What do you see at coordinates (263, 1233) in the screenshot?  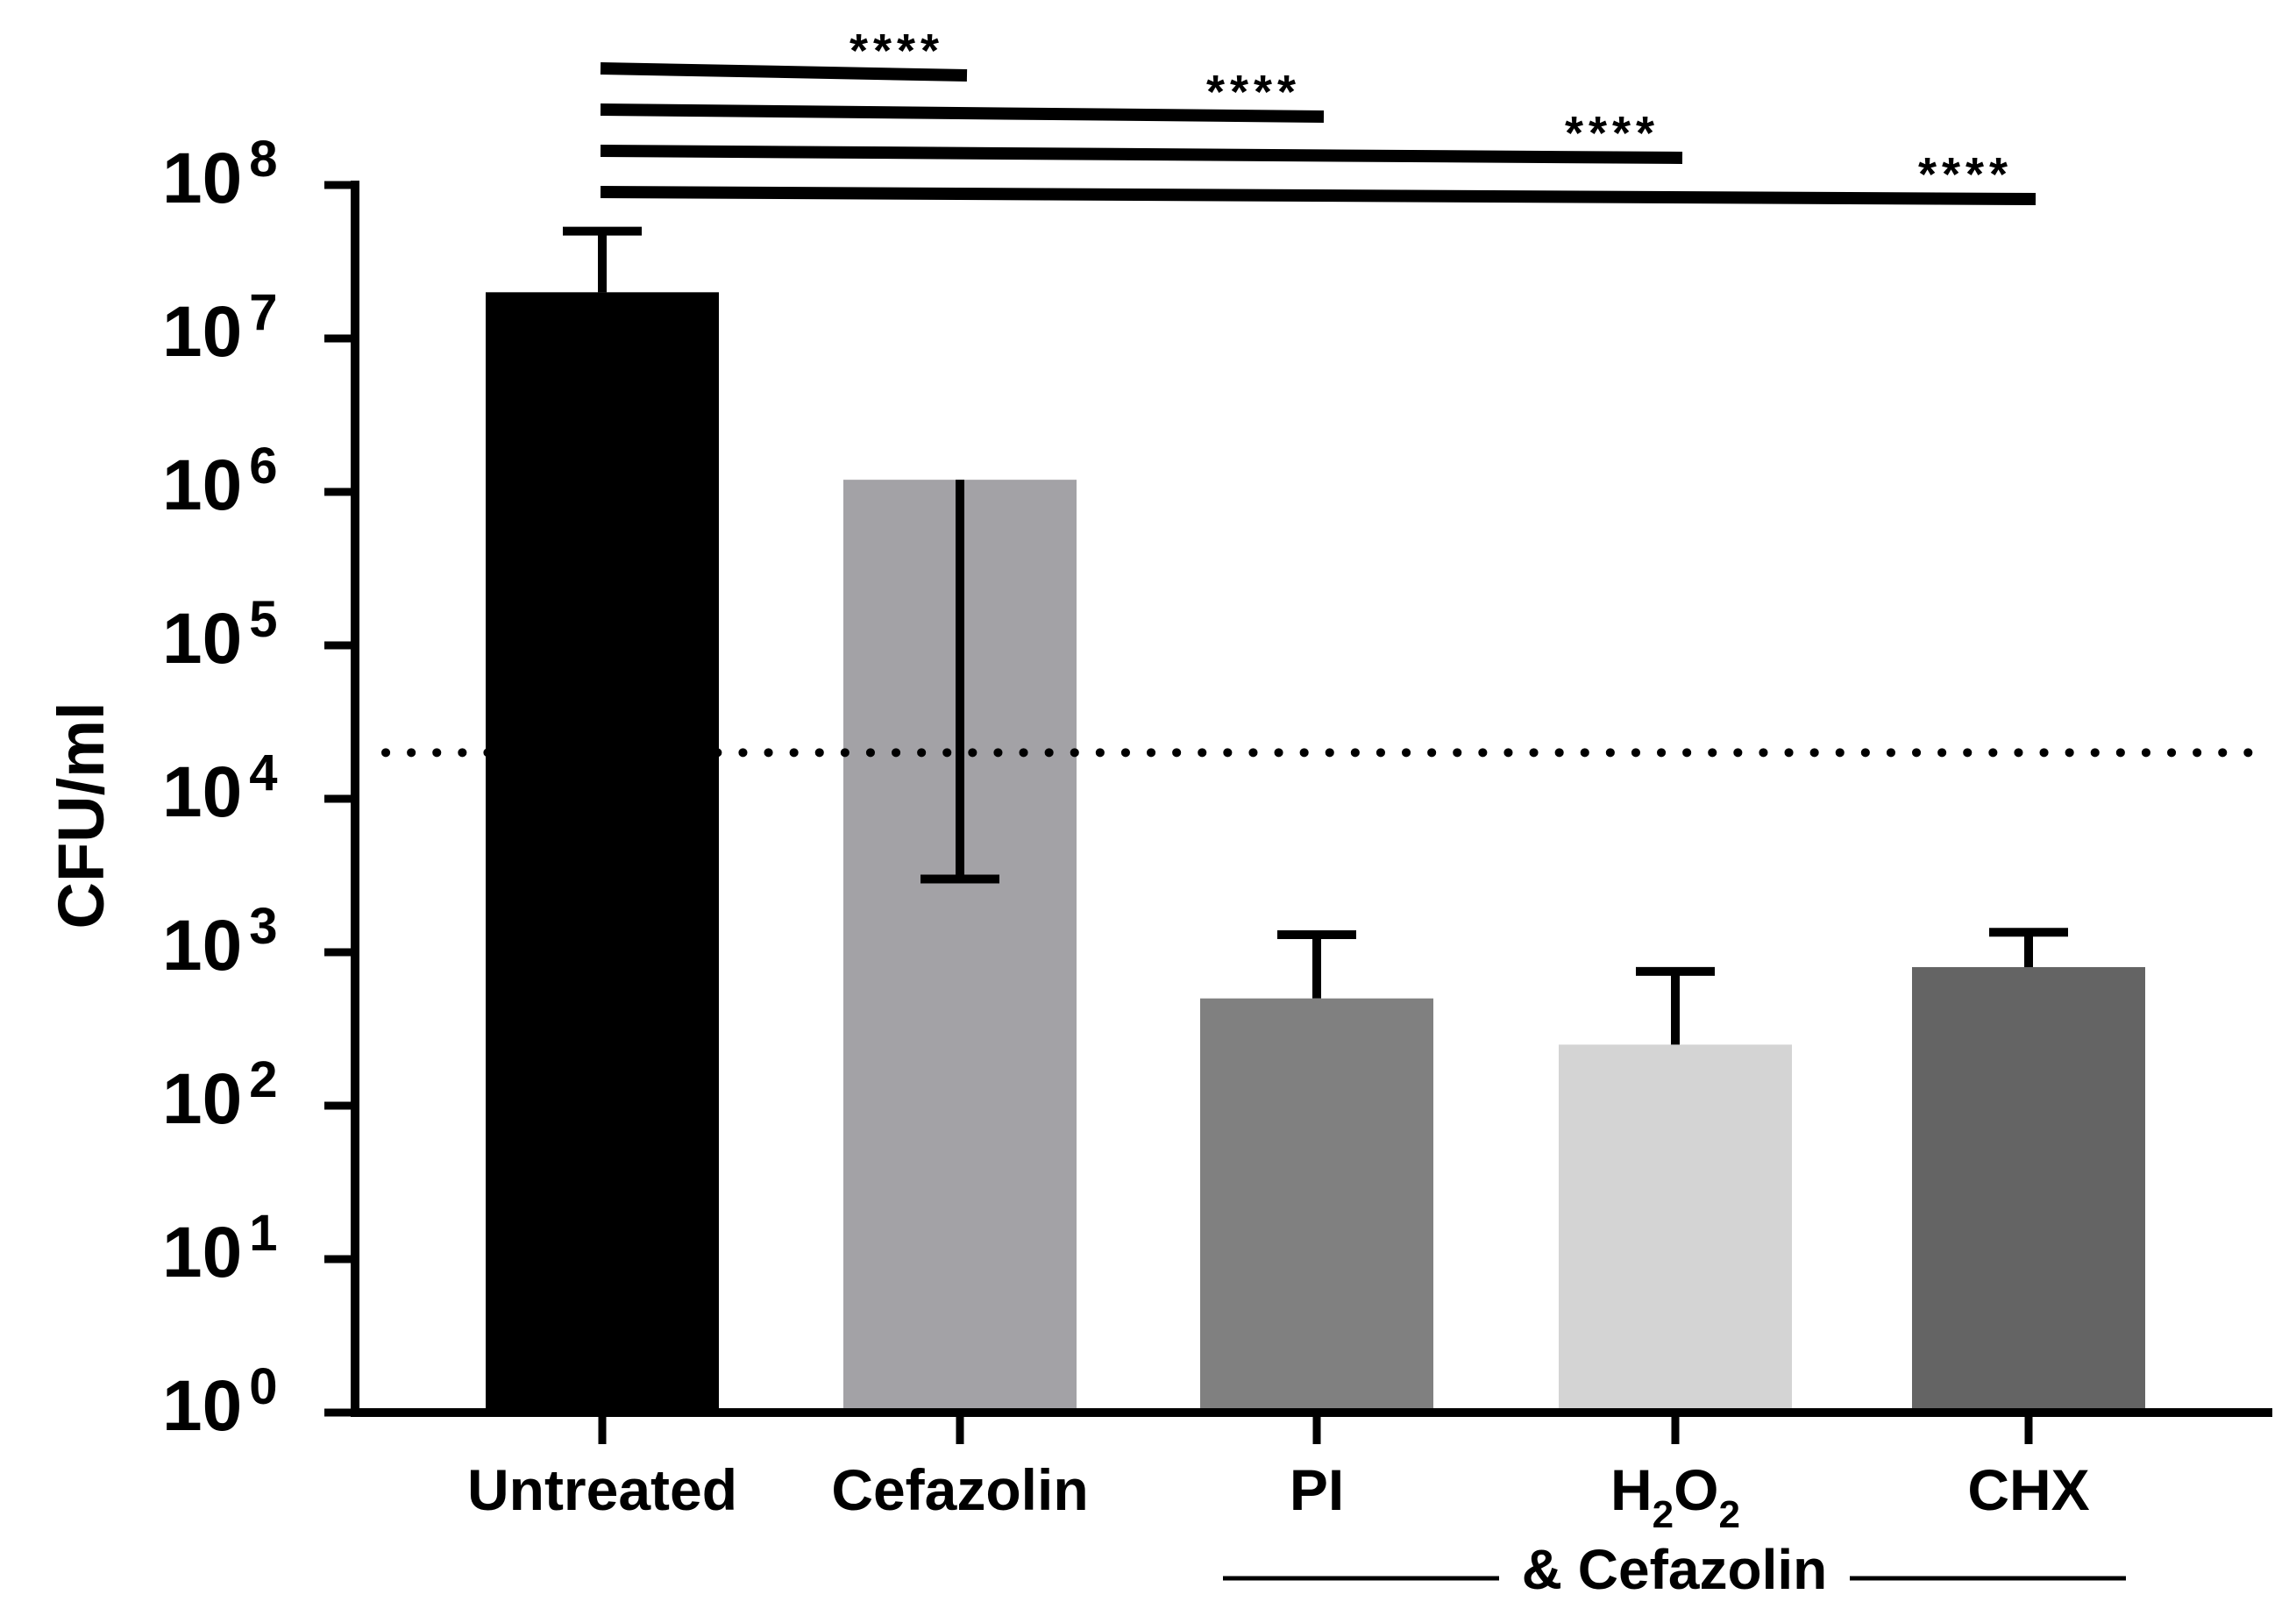 I see `y-tick-exponent: 1` at bounding box center [263, 1233].